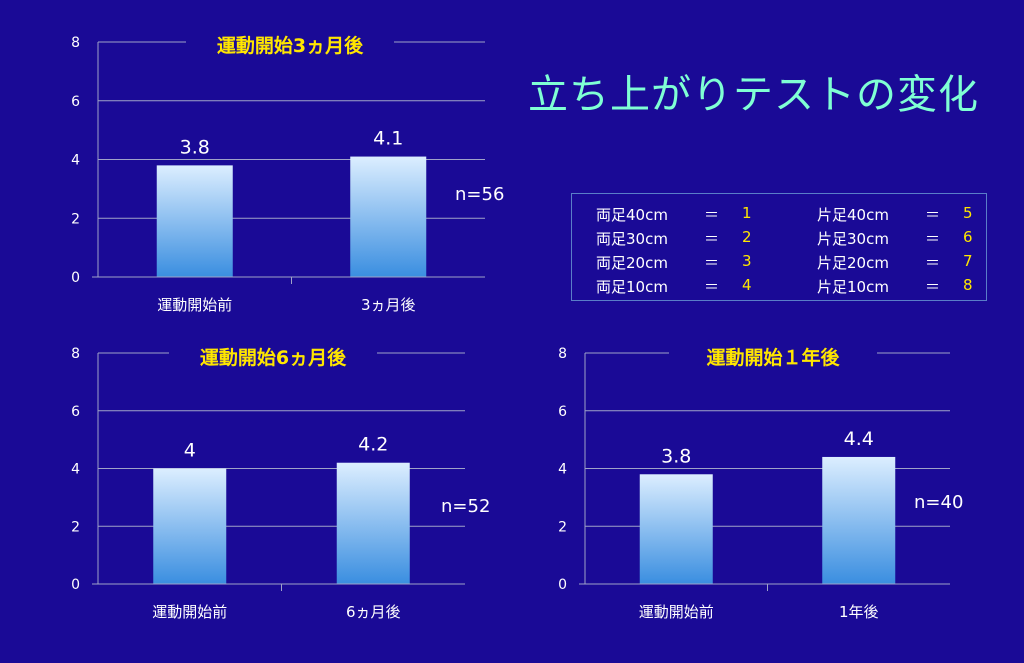 This screenshot has width=1024, height=663. What do you see at coordinates (859, 439) in the screenshot?
I see `data-label: 4.4` at bounding box center [859, 439].